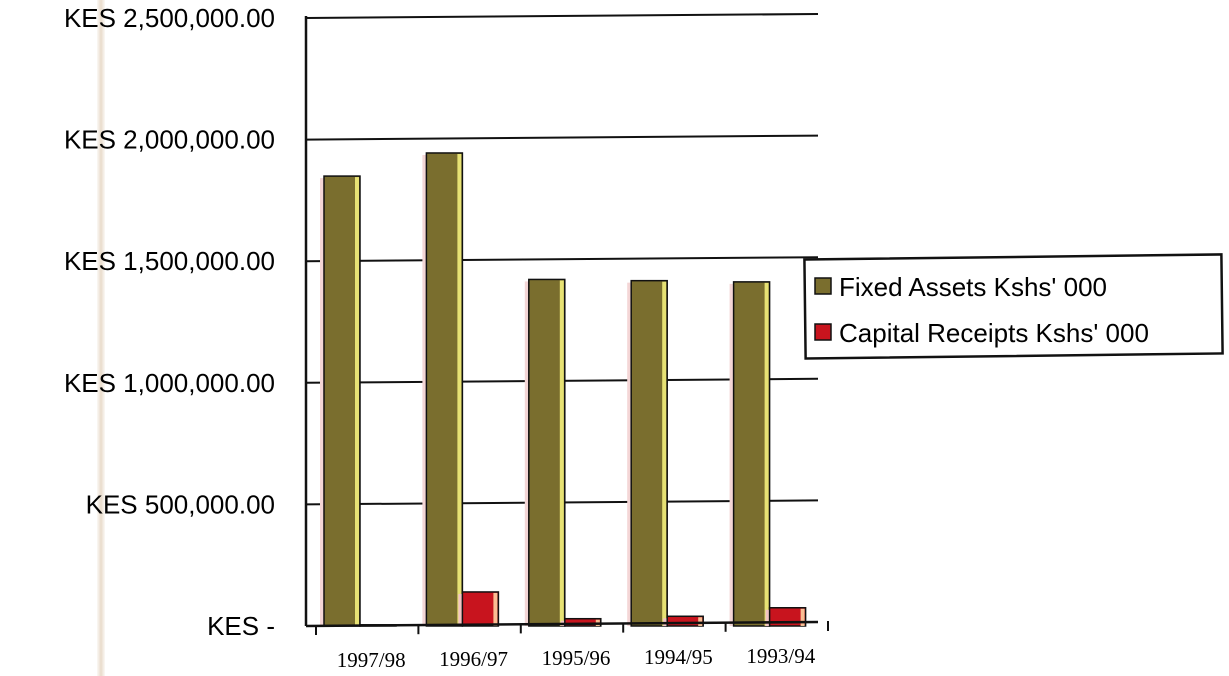 This screenshot has width=1229, height=676. What do you see at coordinates (473, 659) in the screenshot?
I see `x-tick-label: 1996/97` at bounding box center [473, 659].